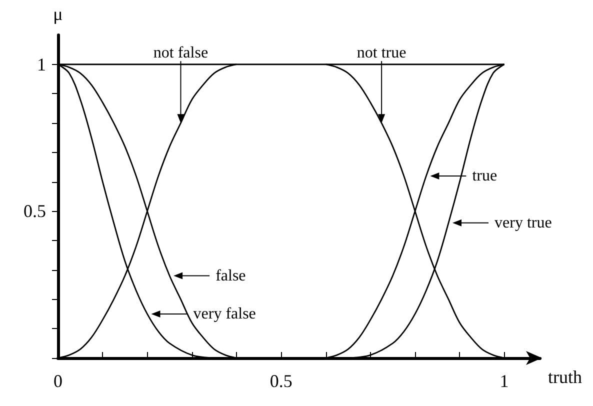 Image resolution: width=593 pixels, height=406 pixels. Describe the element at coordinates (58, 14) in the screenshot. I see `y-axis-title: μ` at that location.